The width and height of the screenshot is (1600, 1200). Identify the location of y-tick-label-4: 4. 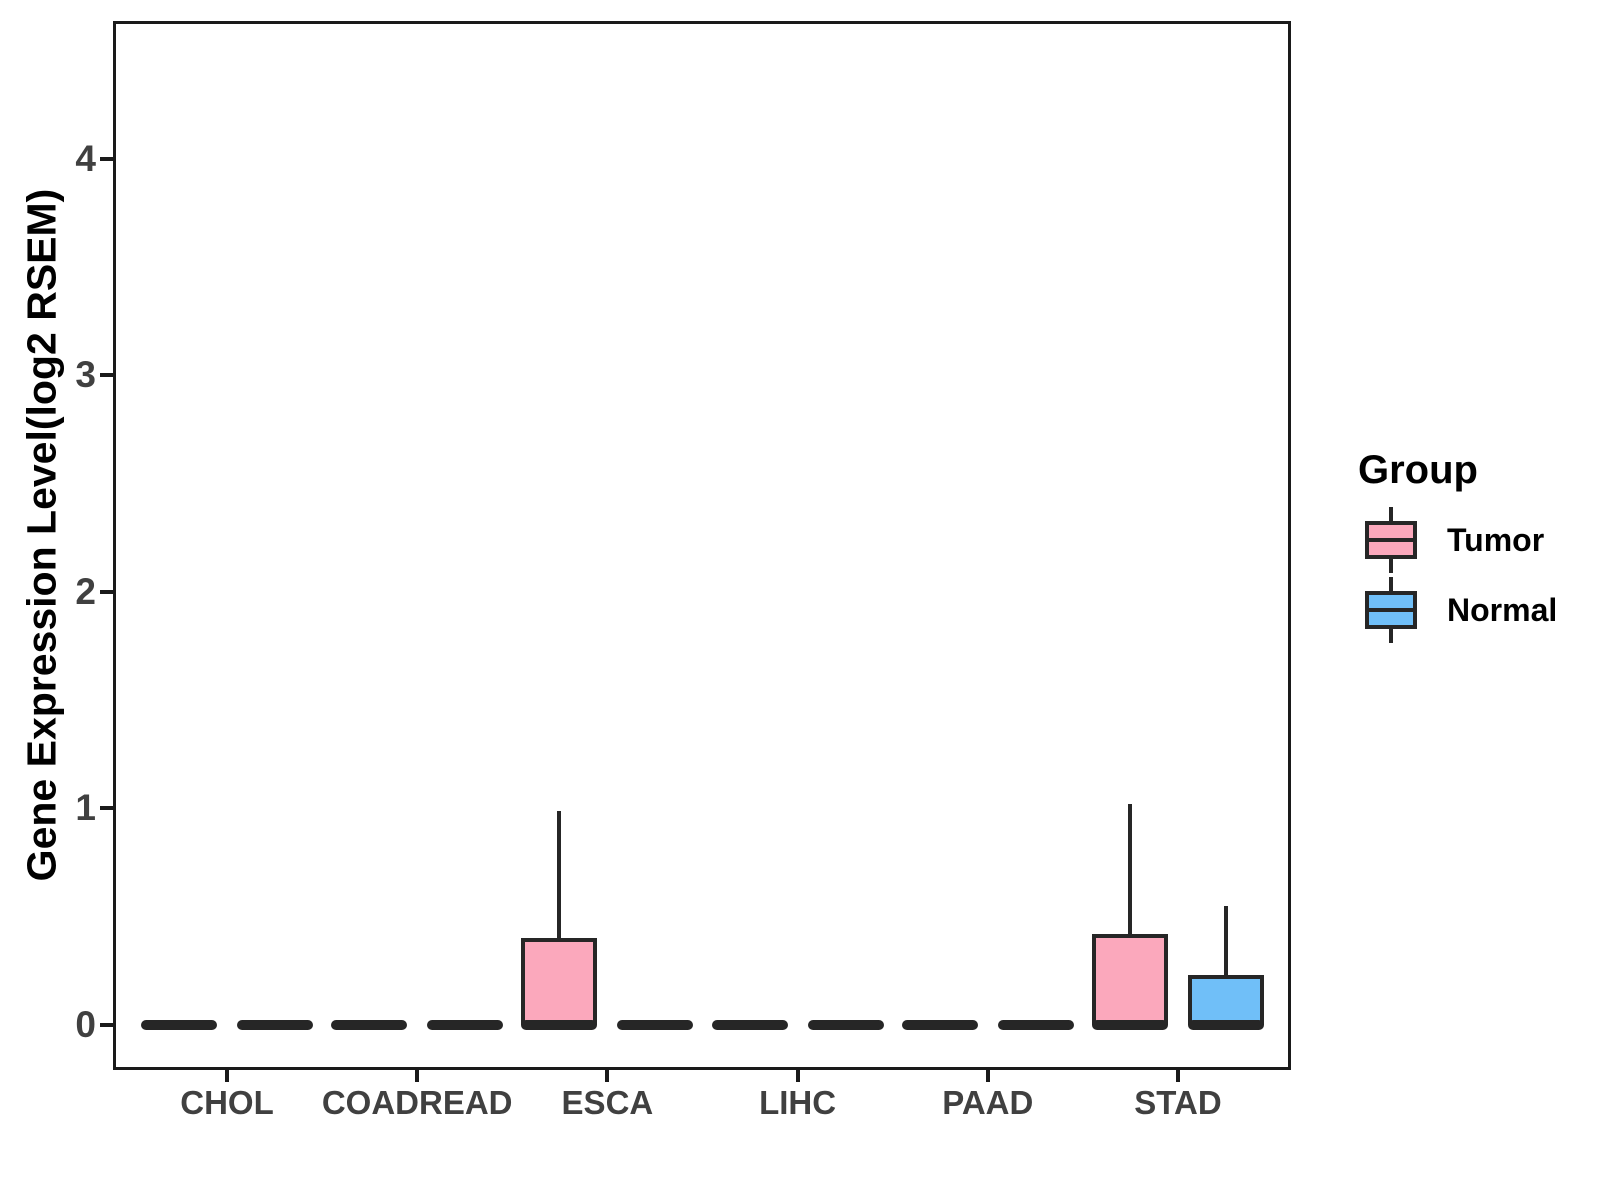
(85, 158).